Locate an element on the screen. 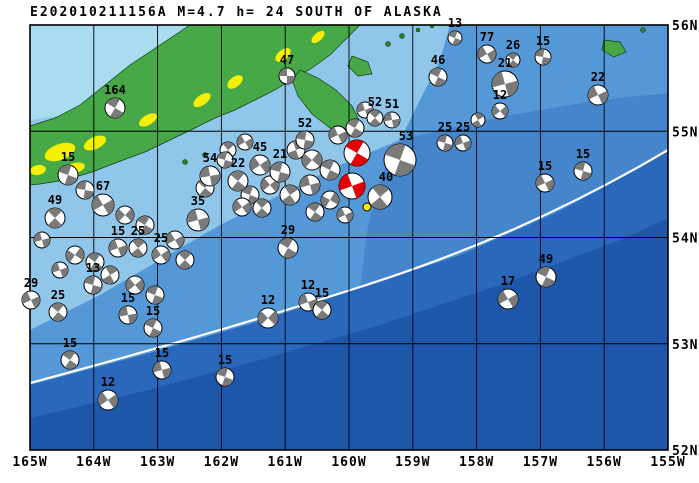  event-label: 164 is located at coordinates (115, 90).